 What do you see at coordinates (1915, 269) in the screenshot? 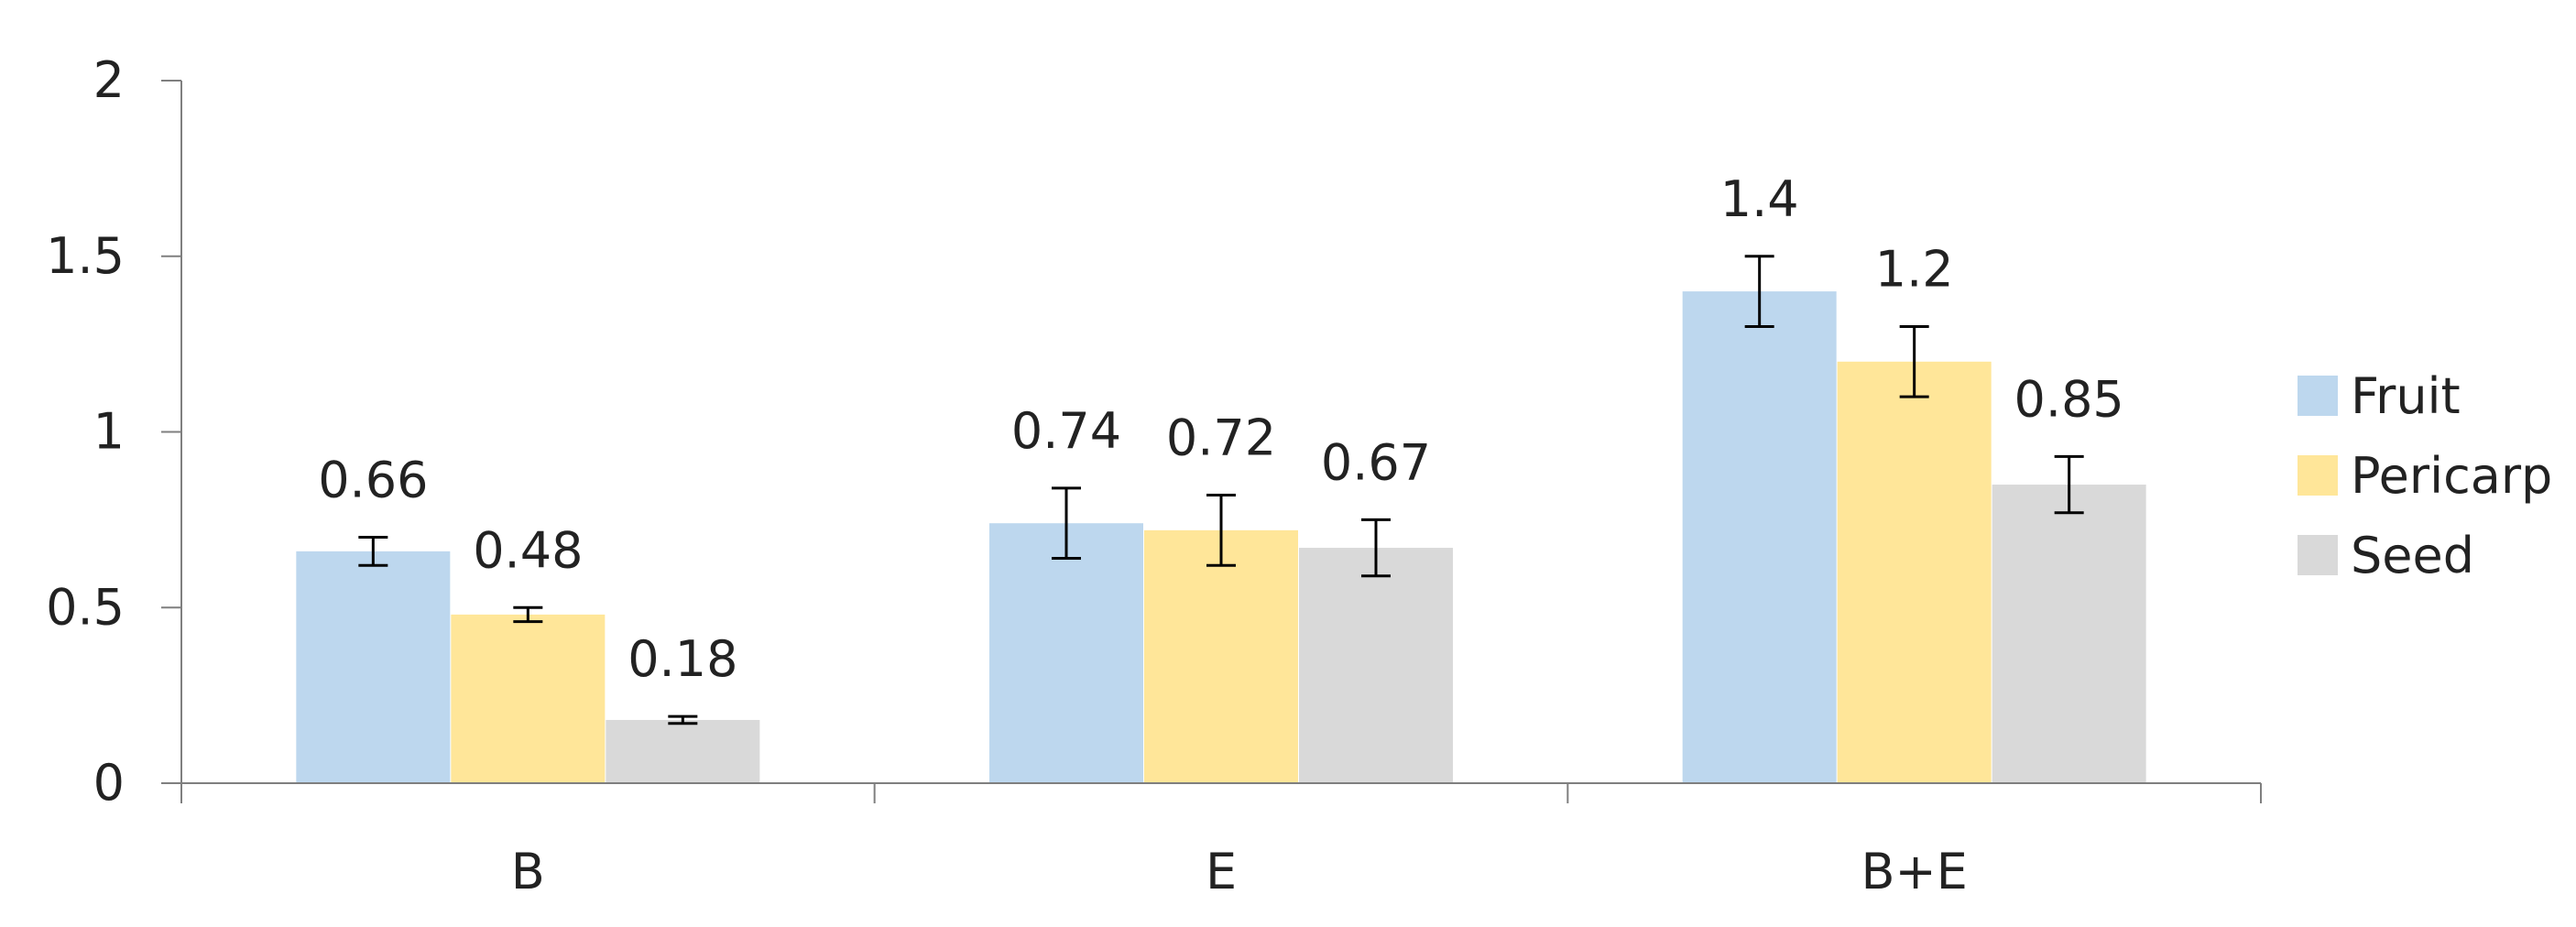
I see `data-label-pericarp-bpluse: 1.2` at bounding box center [1915, 269].